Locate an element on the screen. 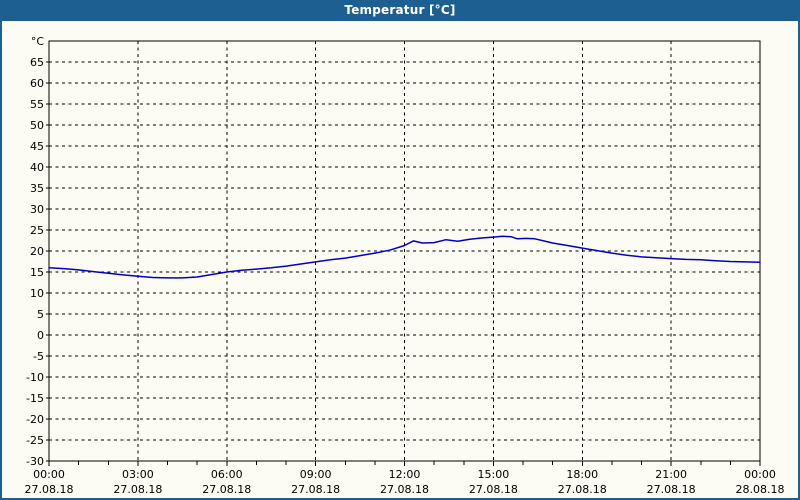  x-tick-time-label: 03:00 is located at coordinates (138, 474).